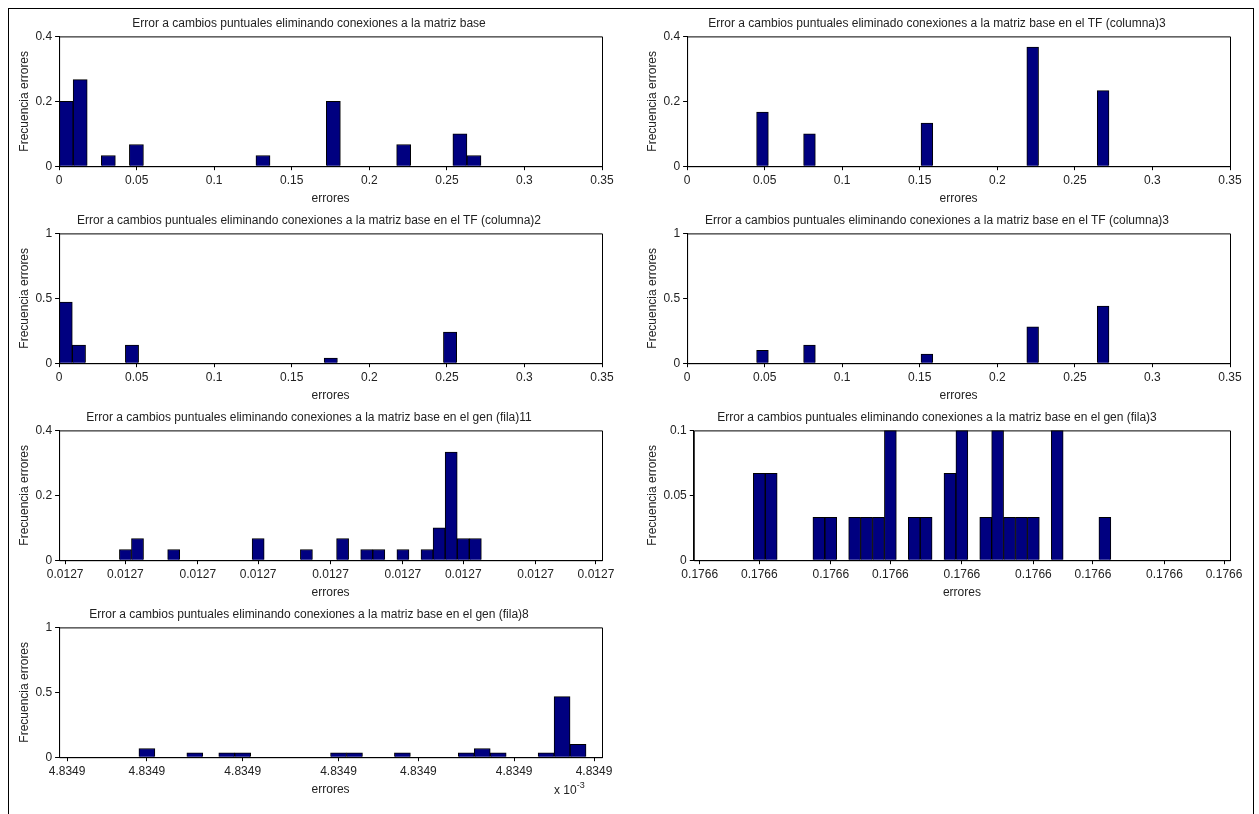 This screenshot has width=1259, height=814. Describe the element at coordinates (309, 22) in the screenshot. I see `chart-title: Error a cambios puntuales eliminando conexiones a la matriz base` at that location.